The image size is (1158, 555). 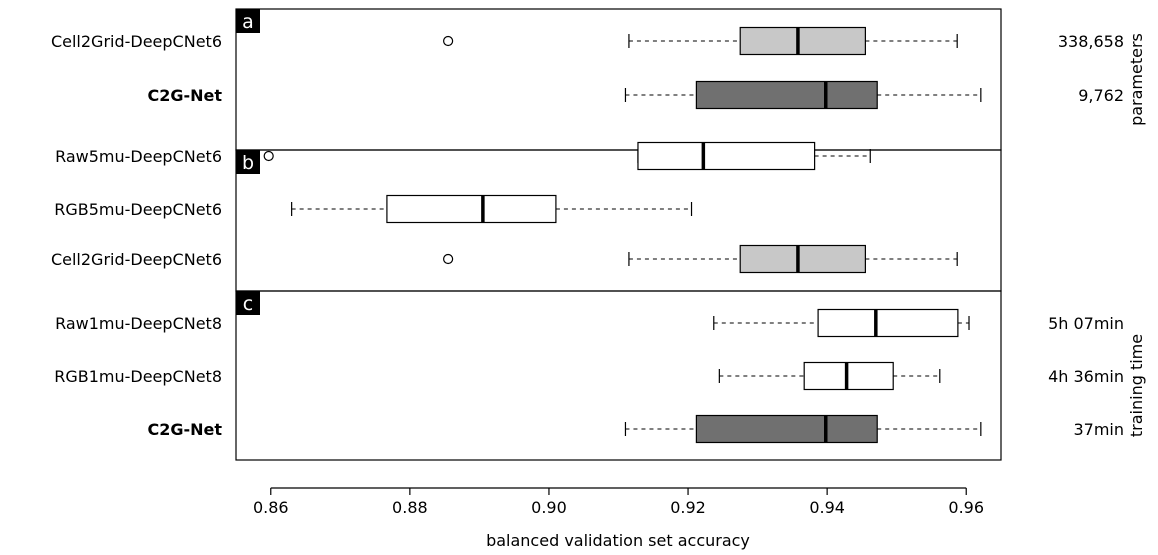 What do you see at coordinates (410, 507) in the screenshot?
I see `x-tick-label: 0.88` at bounding box center [410, 507].